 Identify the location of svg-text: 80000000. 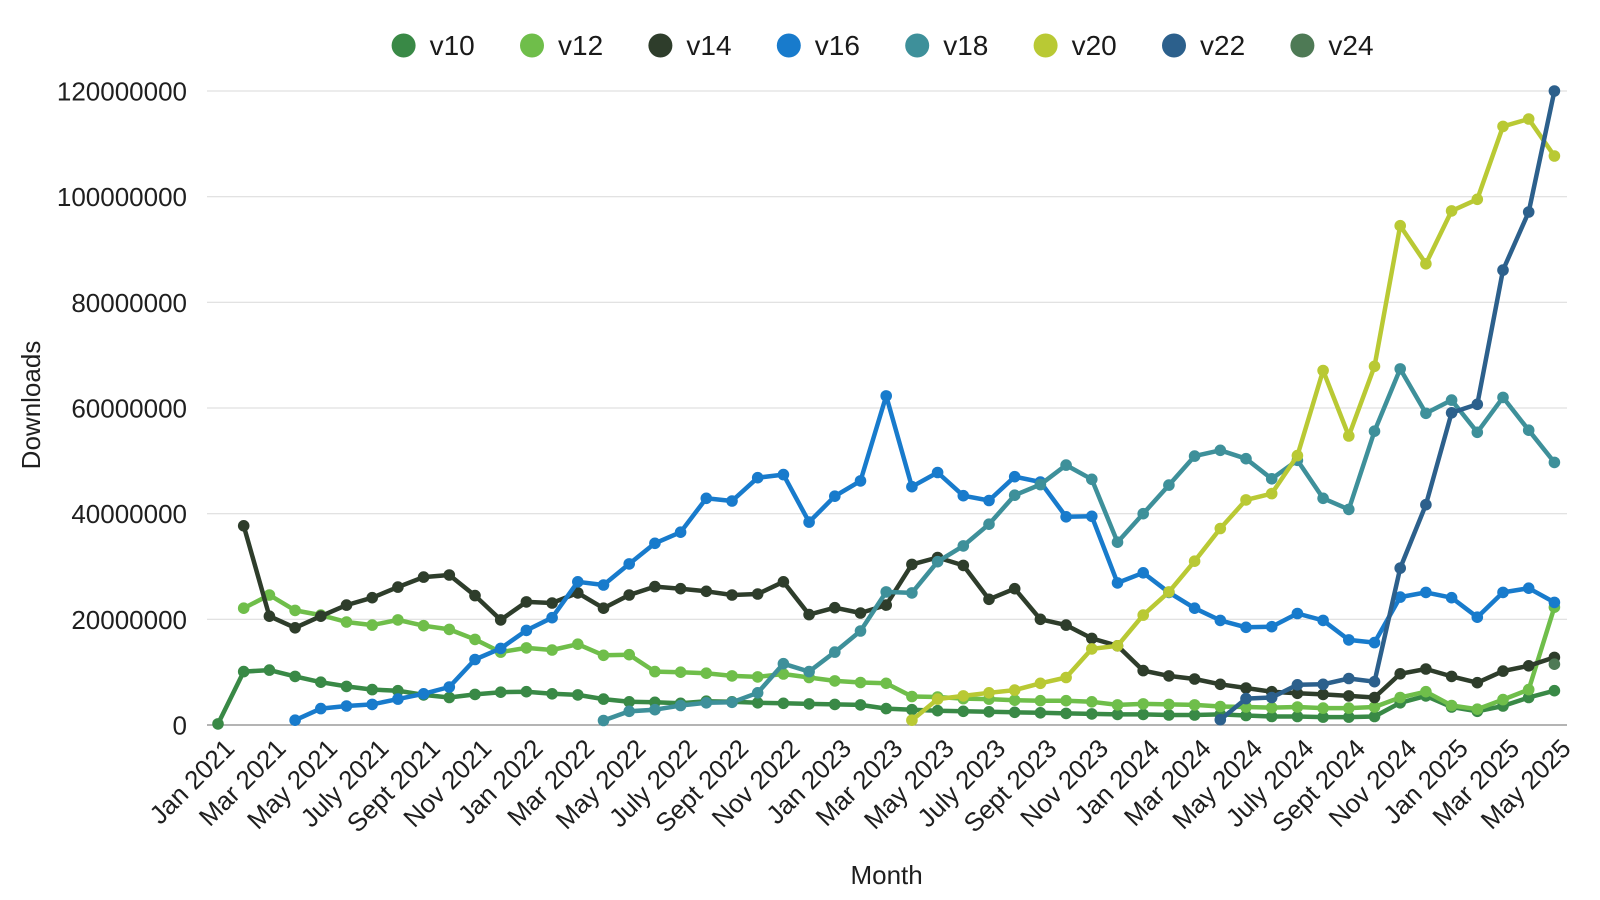
(129, 303).